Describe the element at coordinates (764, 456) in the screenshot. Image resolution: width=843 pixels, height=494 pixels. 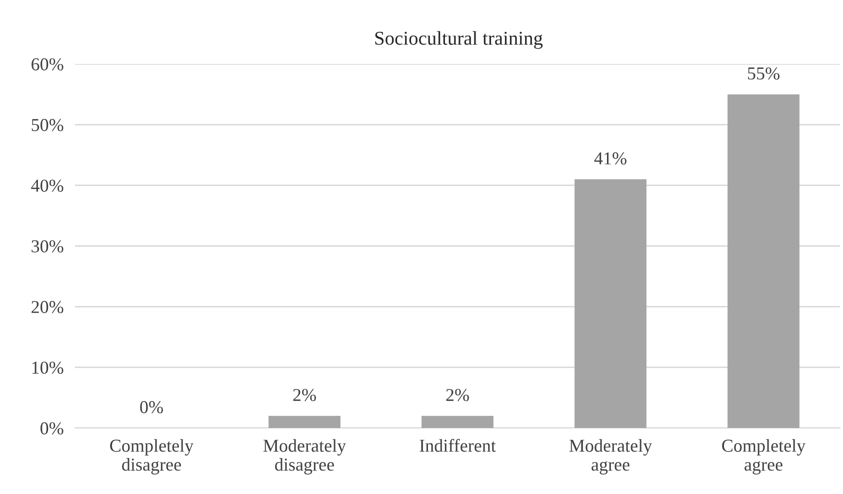
I see `x-tick-label: Completely agree` at that location.